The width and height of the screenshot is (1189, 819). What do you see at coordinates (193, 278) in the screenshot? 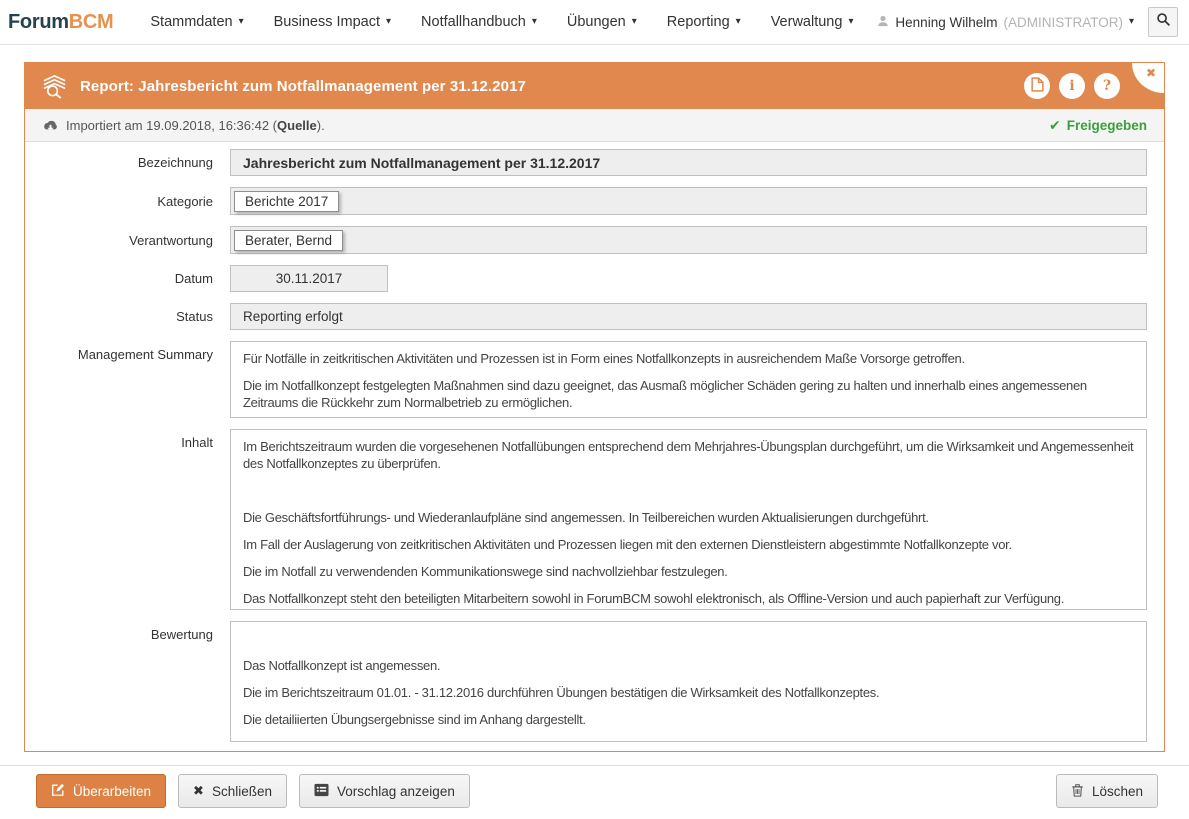
I see `datum-label: Datum` at bounding box center [193, 278].